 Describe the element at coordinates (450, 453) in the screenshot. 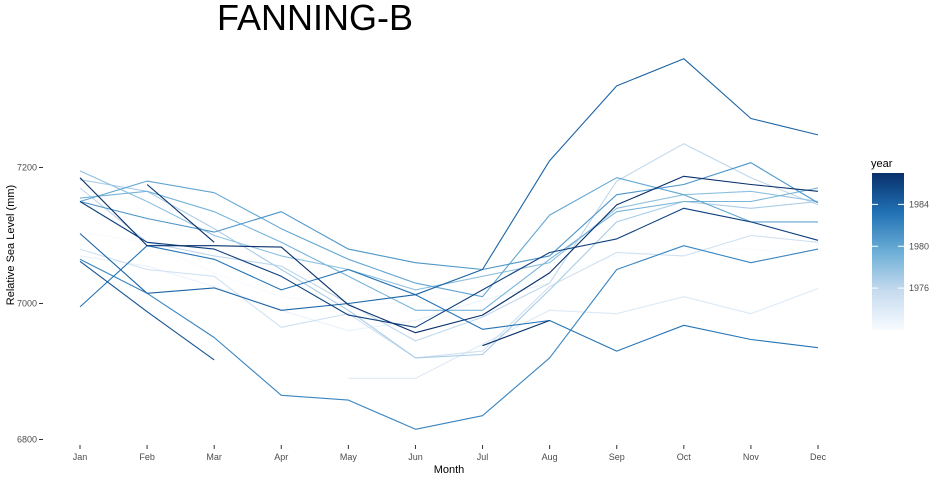

I see `x-axis: Jan Feb Mar Apr May Jun Jul Aug Sep Oct Nov Dec` at that location.